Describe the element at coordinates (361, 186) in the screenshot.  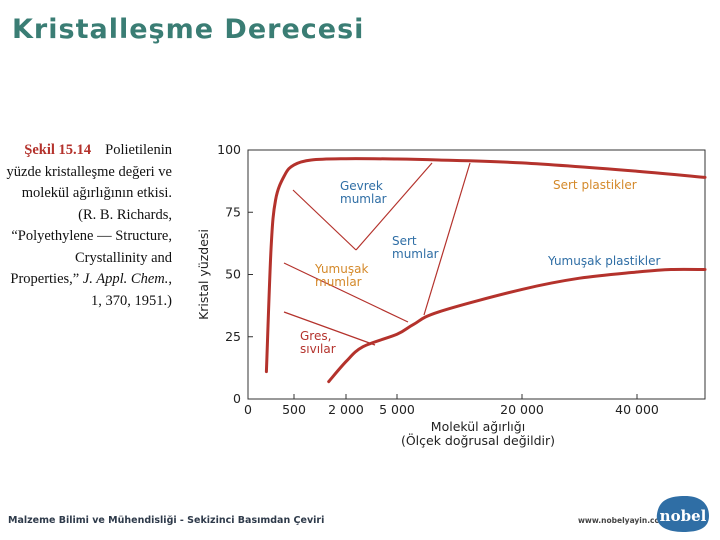
I see `region-label: Gevrek` at that location.